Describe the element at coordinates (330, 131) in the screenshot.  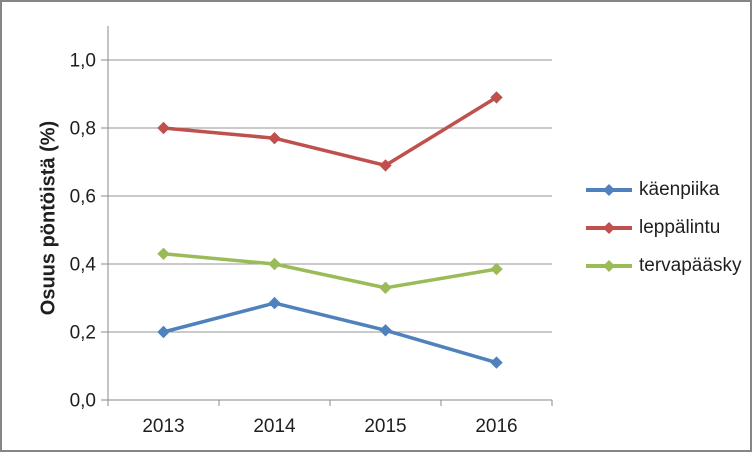
I see `series-line-leppälintu` at that location.